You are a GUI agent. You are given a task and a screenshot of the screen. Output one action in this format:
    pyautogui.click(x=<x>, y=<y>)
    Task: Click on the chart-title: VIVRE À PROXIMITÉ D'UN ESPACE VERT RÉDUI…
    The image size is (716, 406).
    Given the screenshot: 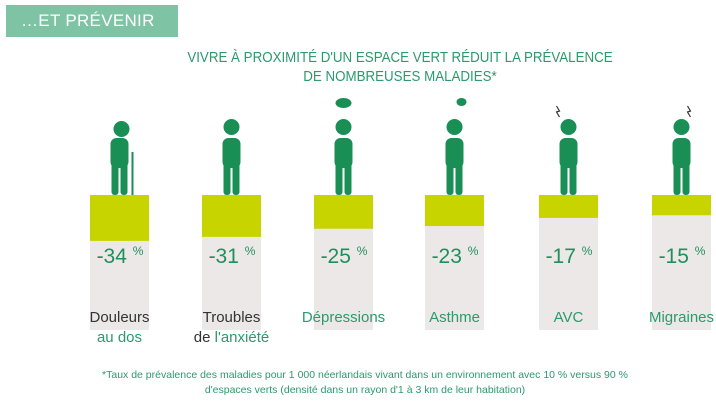 What is the action you would take?
    pyautogui.click(x=400, y=68)
    